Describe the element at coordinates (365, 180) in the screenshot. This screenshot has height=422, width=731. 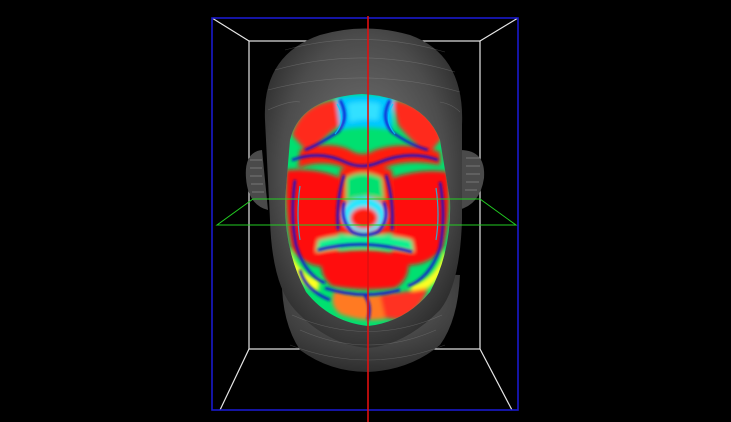
I see `ears` at that location.